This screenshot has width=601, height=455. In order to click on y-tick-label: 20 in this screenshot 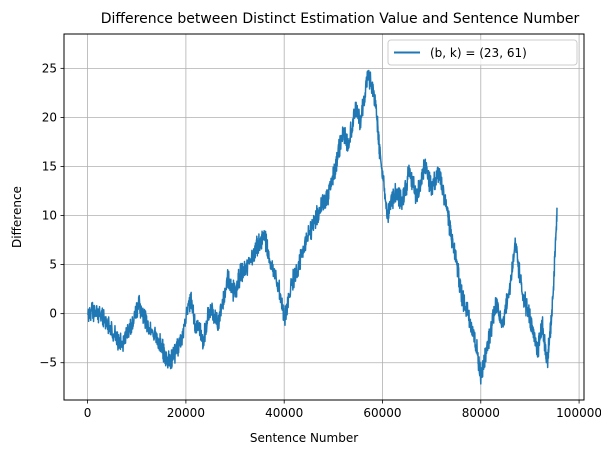, I will do `click(49, 117)`.